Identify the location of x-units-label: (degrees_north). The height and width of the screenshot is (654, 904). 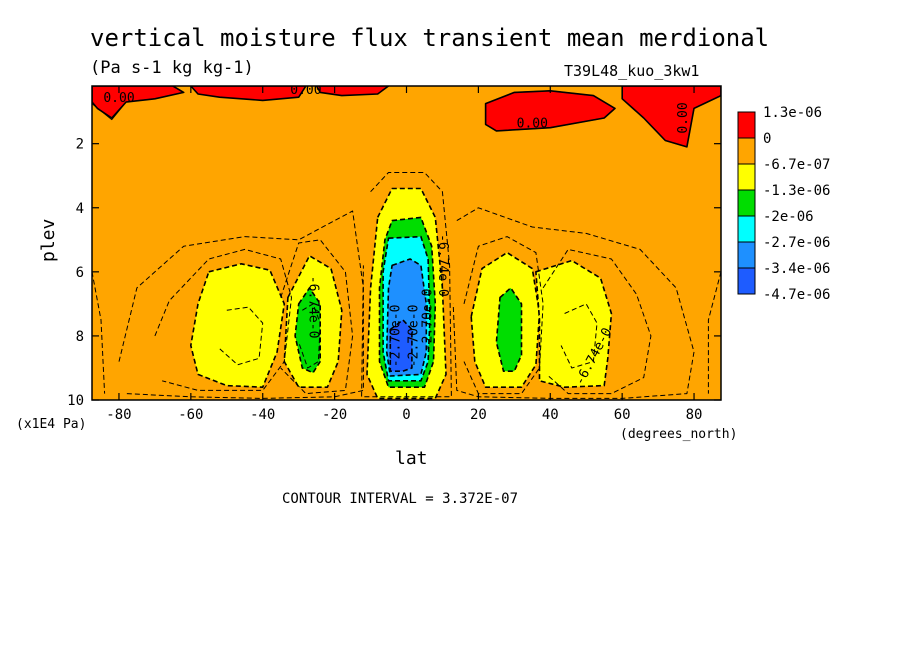
(678, 434).